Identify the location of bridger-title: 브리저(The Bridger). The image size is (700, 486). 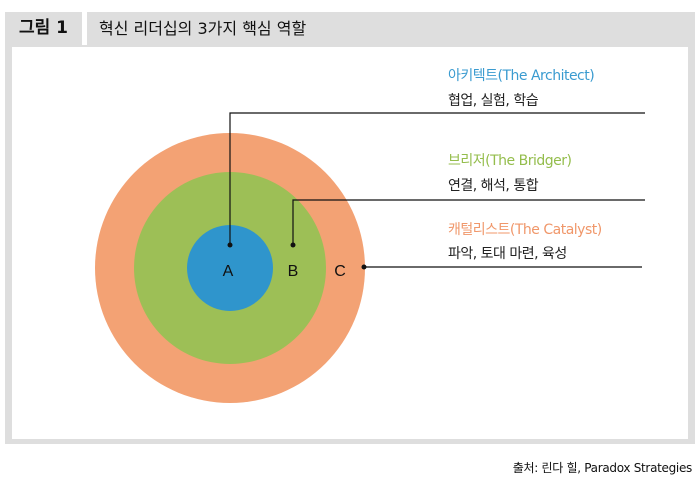
(510, 161).